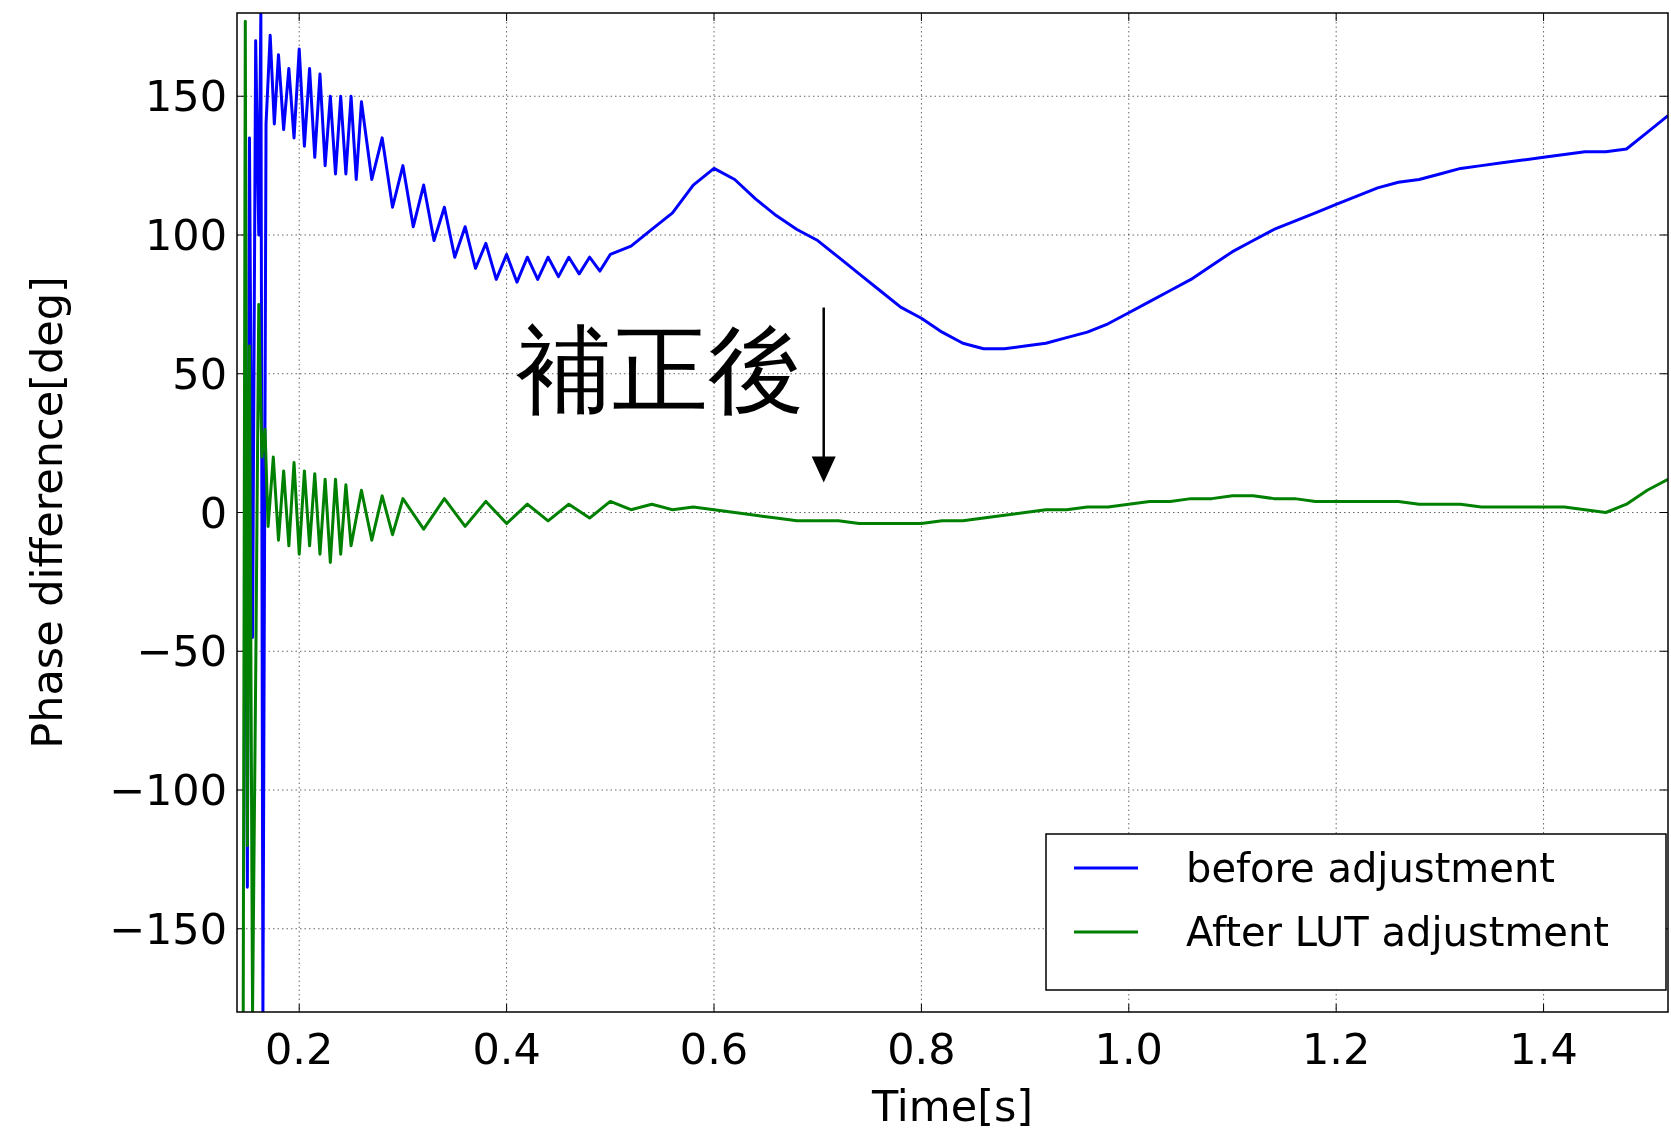 This screenshot has width=1671, height=1129. I want to click on legend-label: After LUT adjustment, so click(1397, 932).